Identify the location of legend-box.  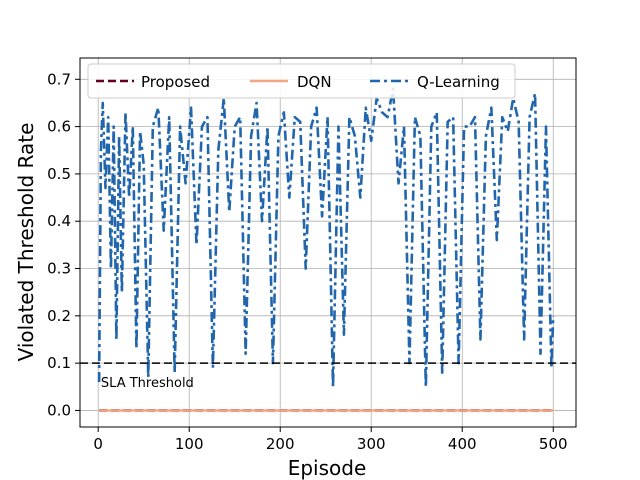
(301, 81).